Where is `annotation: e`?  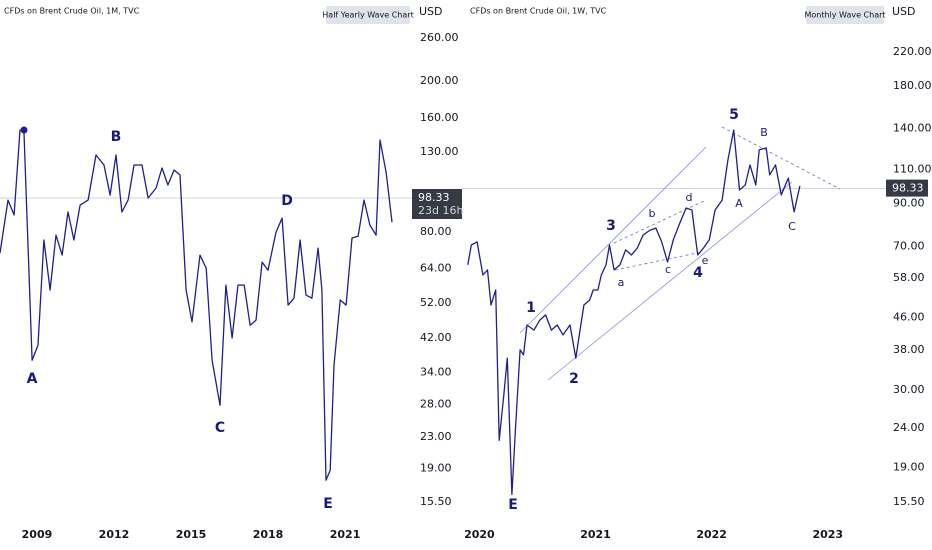 annotation: e is located at coordinates (705, 260).